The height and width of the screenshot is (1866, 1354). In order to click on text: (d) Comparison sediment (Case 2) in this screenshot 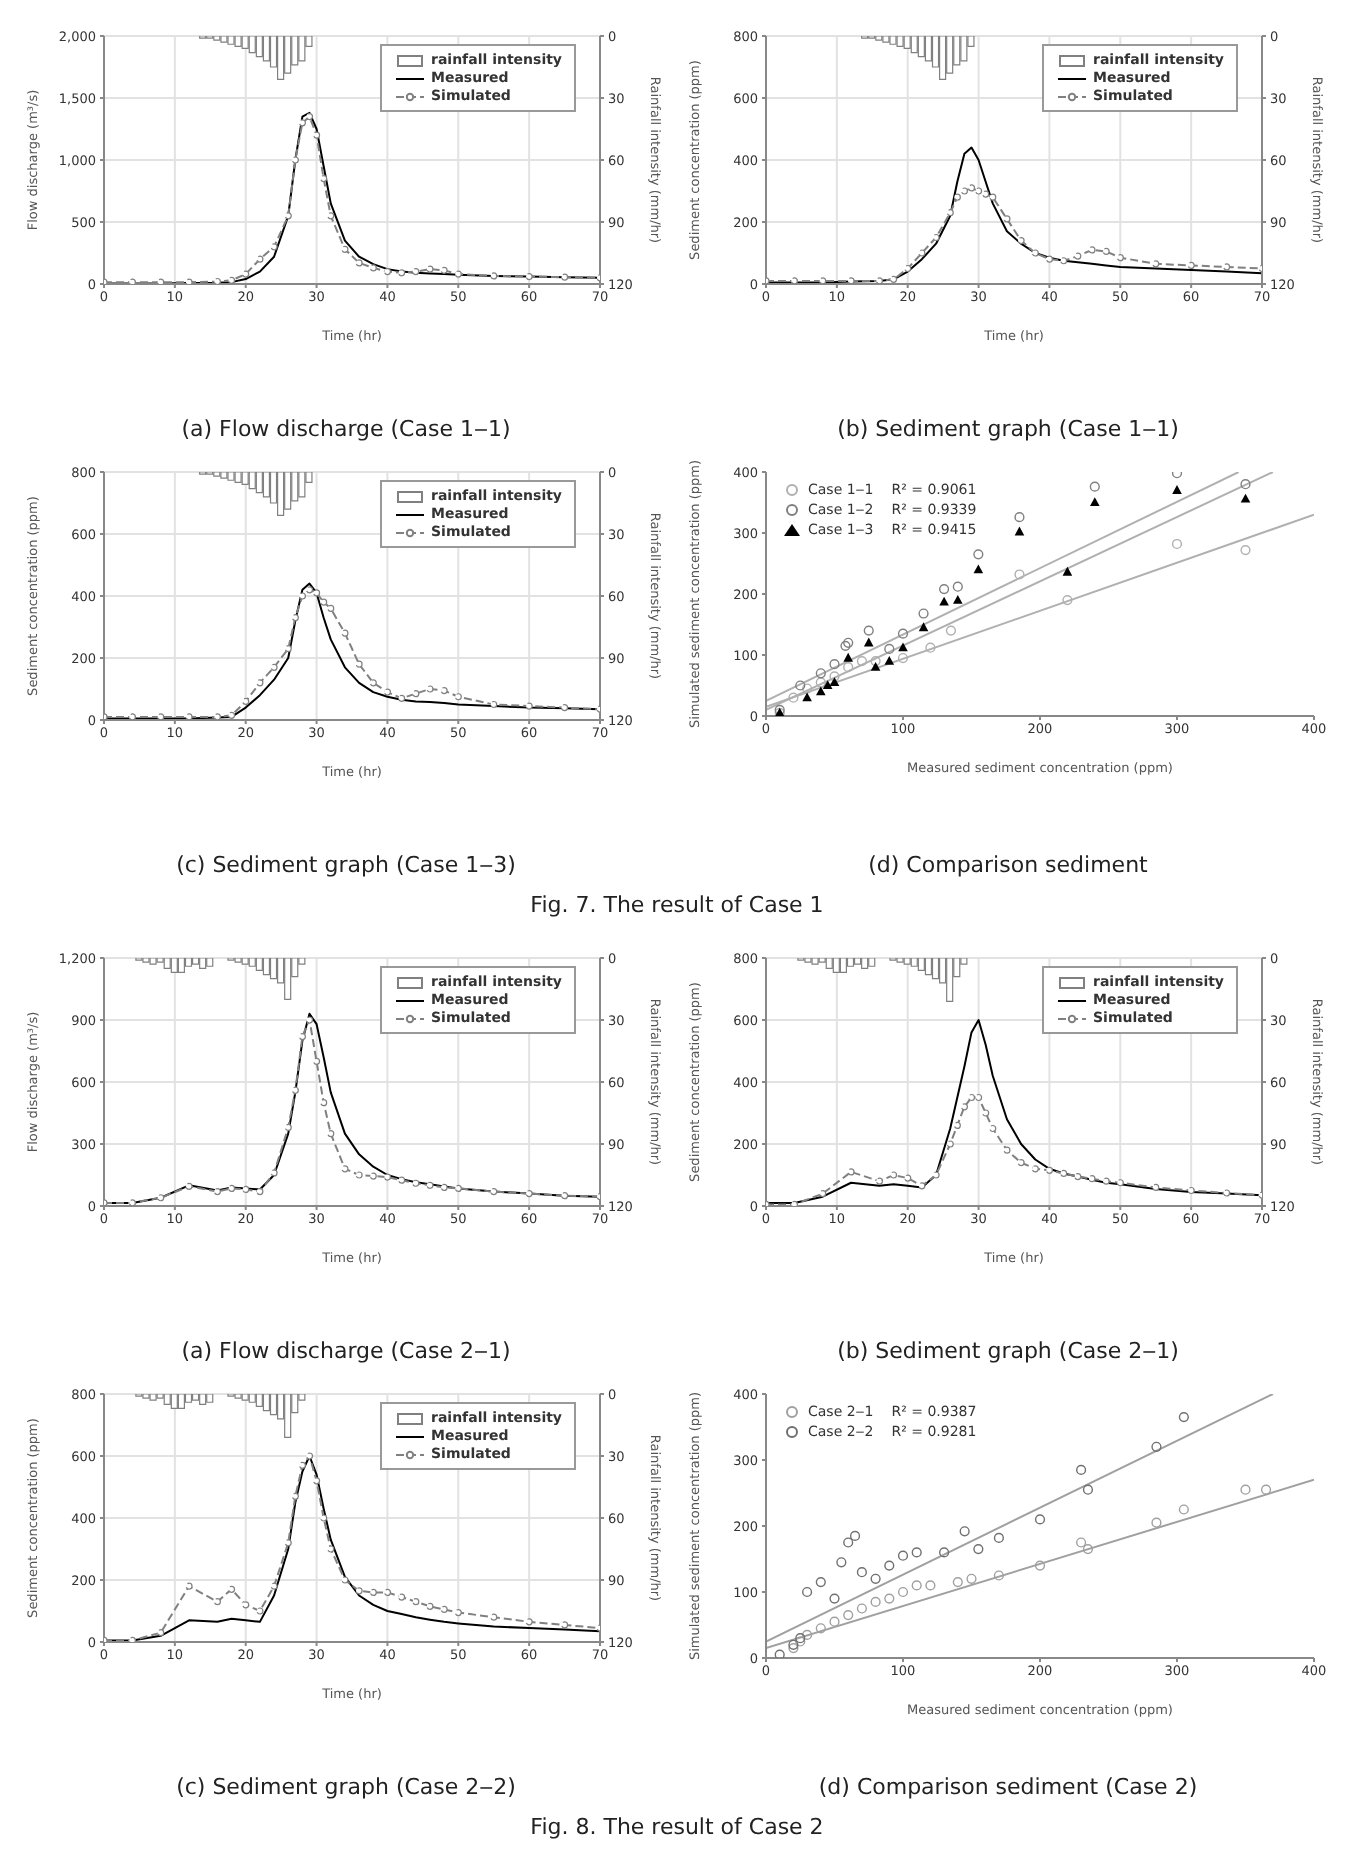, I will do `click(1008, 1789)`.